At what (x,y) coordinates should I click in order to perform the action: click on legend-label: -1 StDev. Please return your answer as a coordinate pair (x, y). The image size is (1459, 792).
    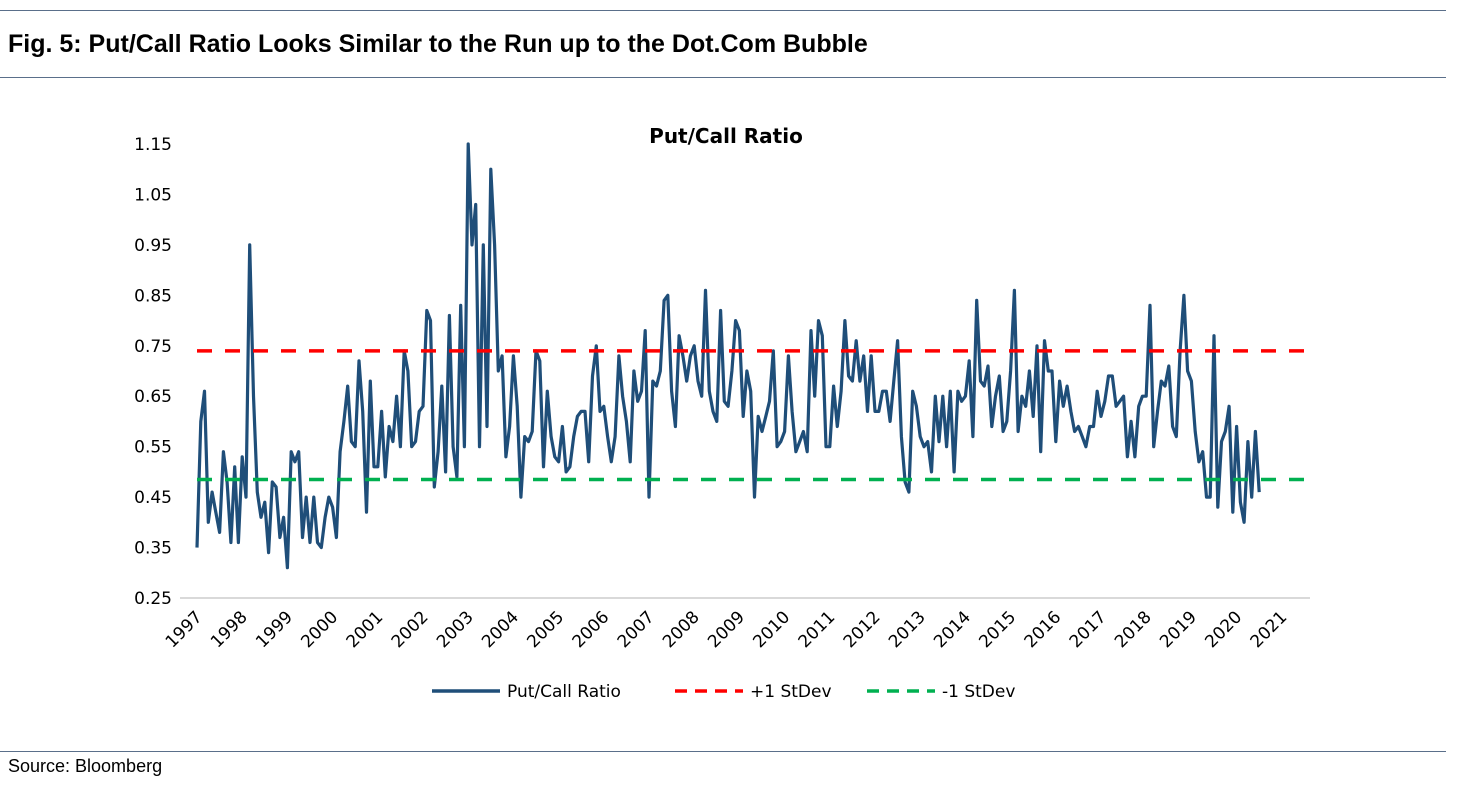
    Looking at the image, I should click on (978, 692).